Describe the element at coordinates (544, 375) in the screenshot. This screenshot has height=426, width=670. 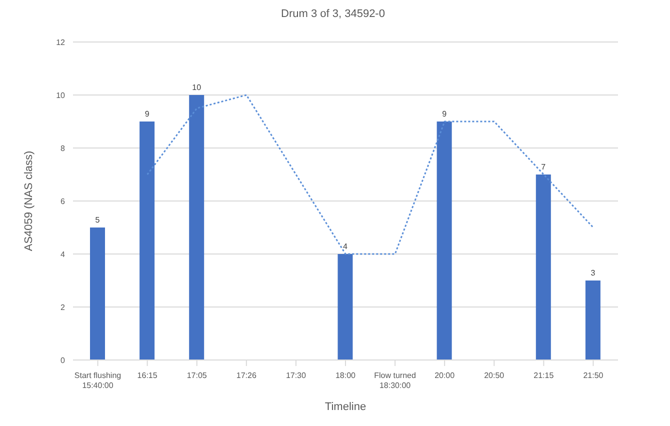
I see `x-tick-label: 21:15` at that location.